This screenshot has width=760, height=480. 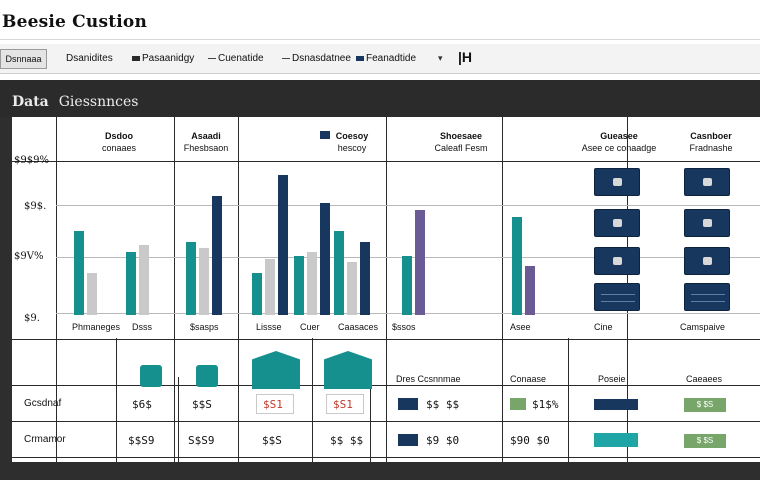 I want to click on table-cell: $9 $0, so click(x=443, y=440).